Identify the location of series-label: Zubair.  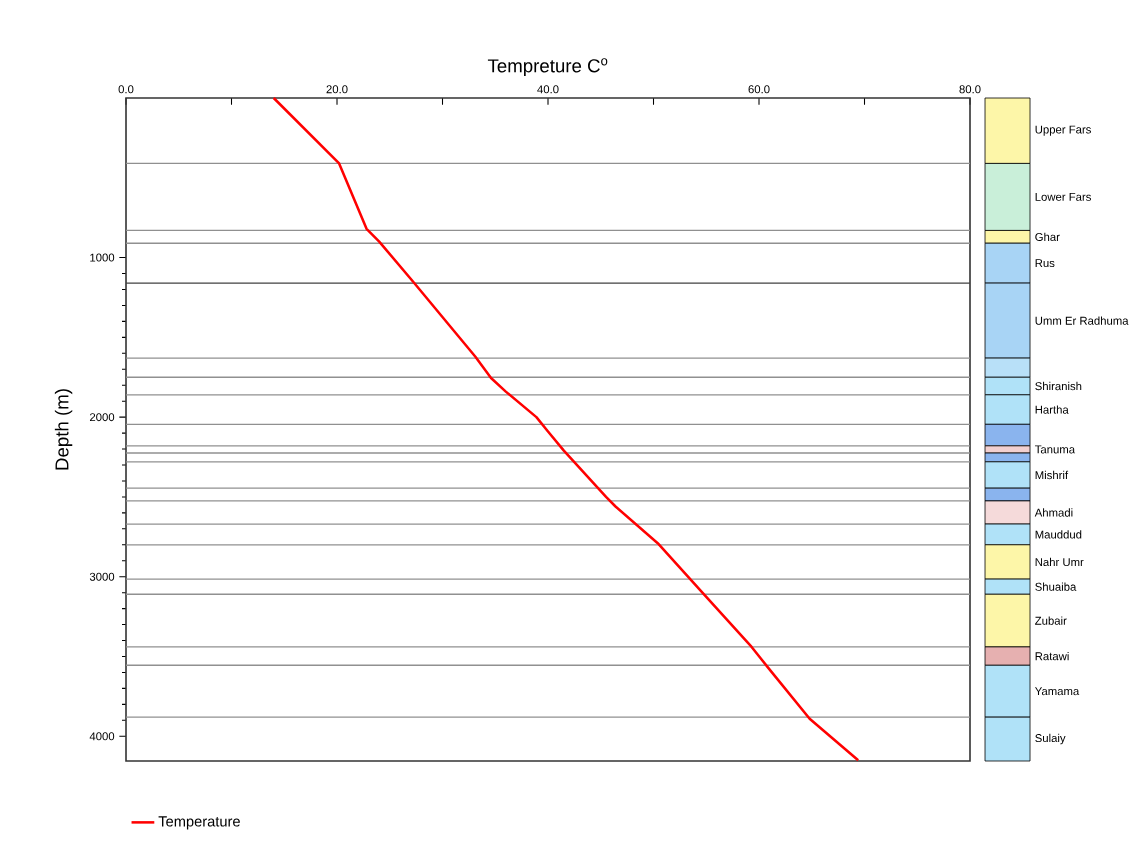
(1051, 620).